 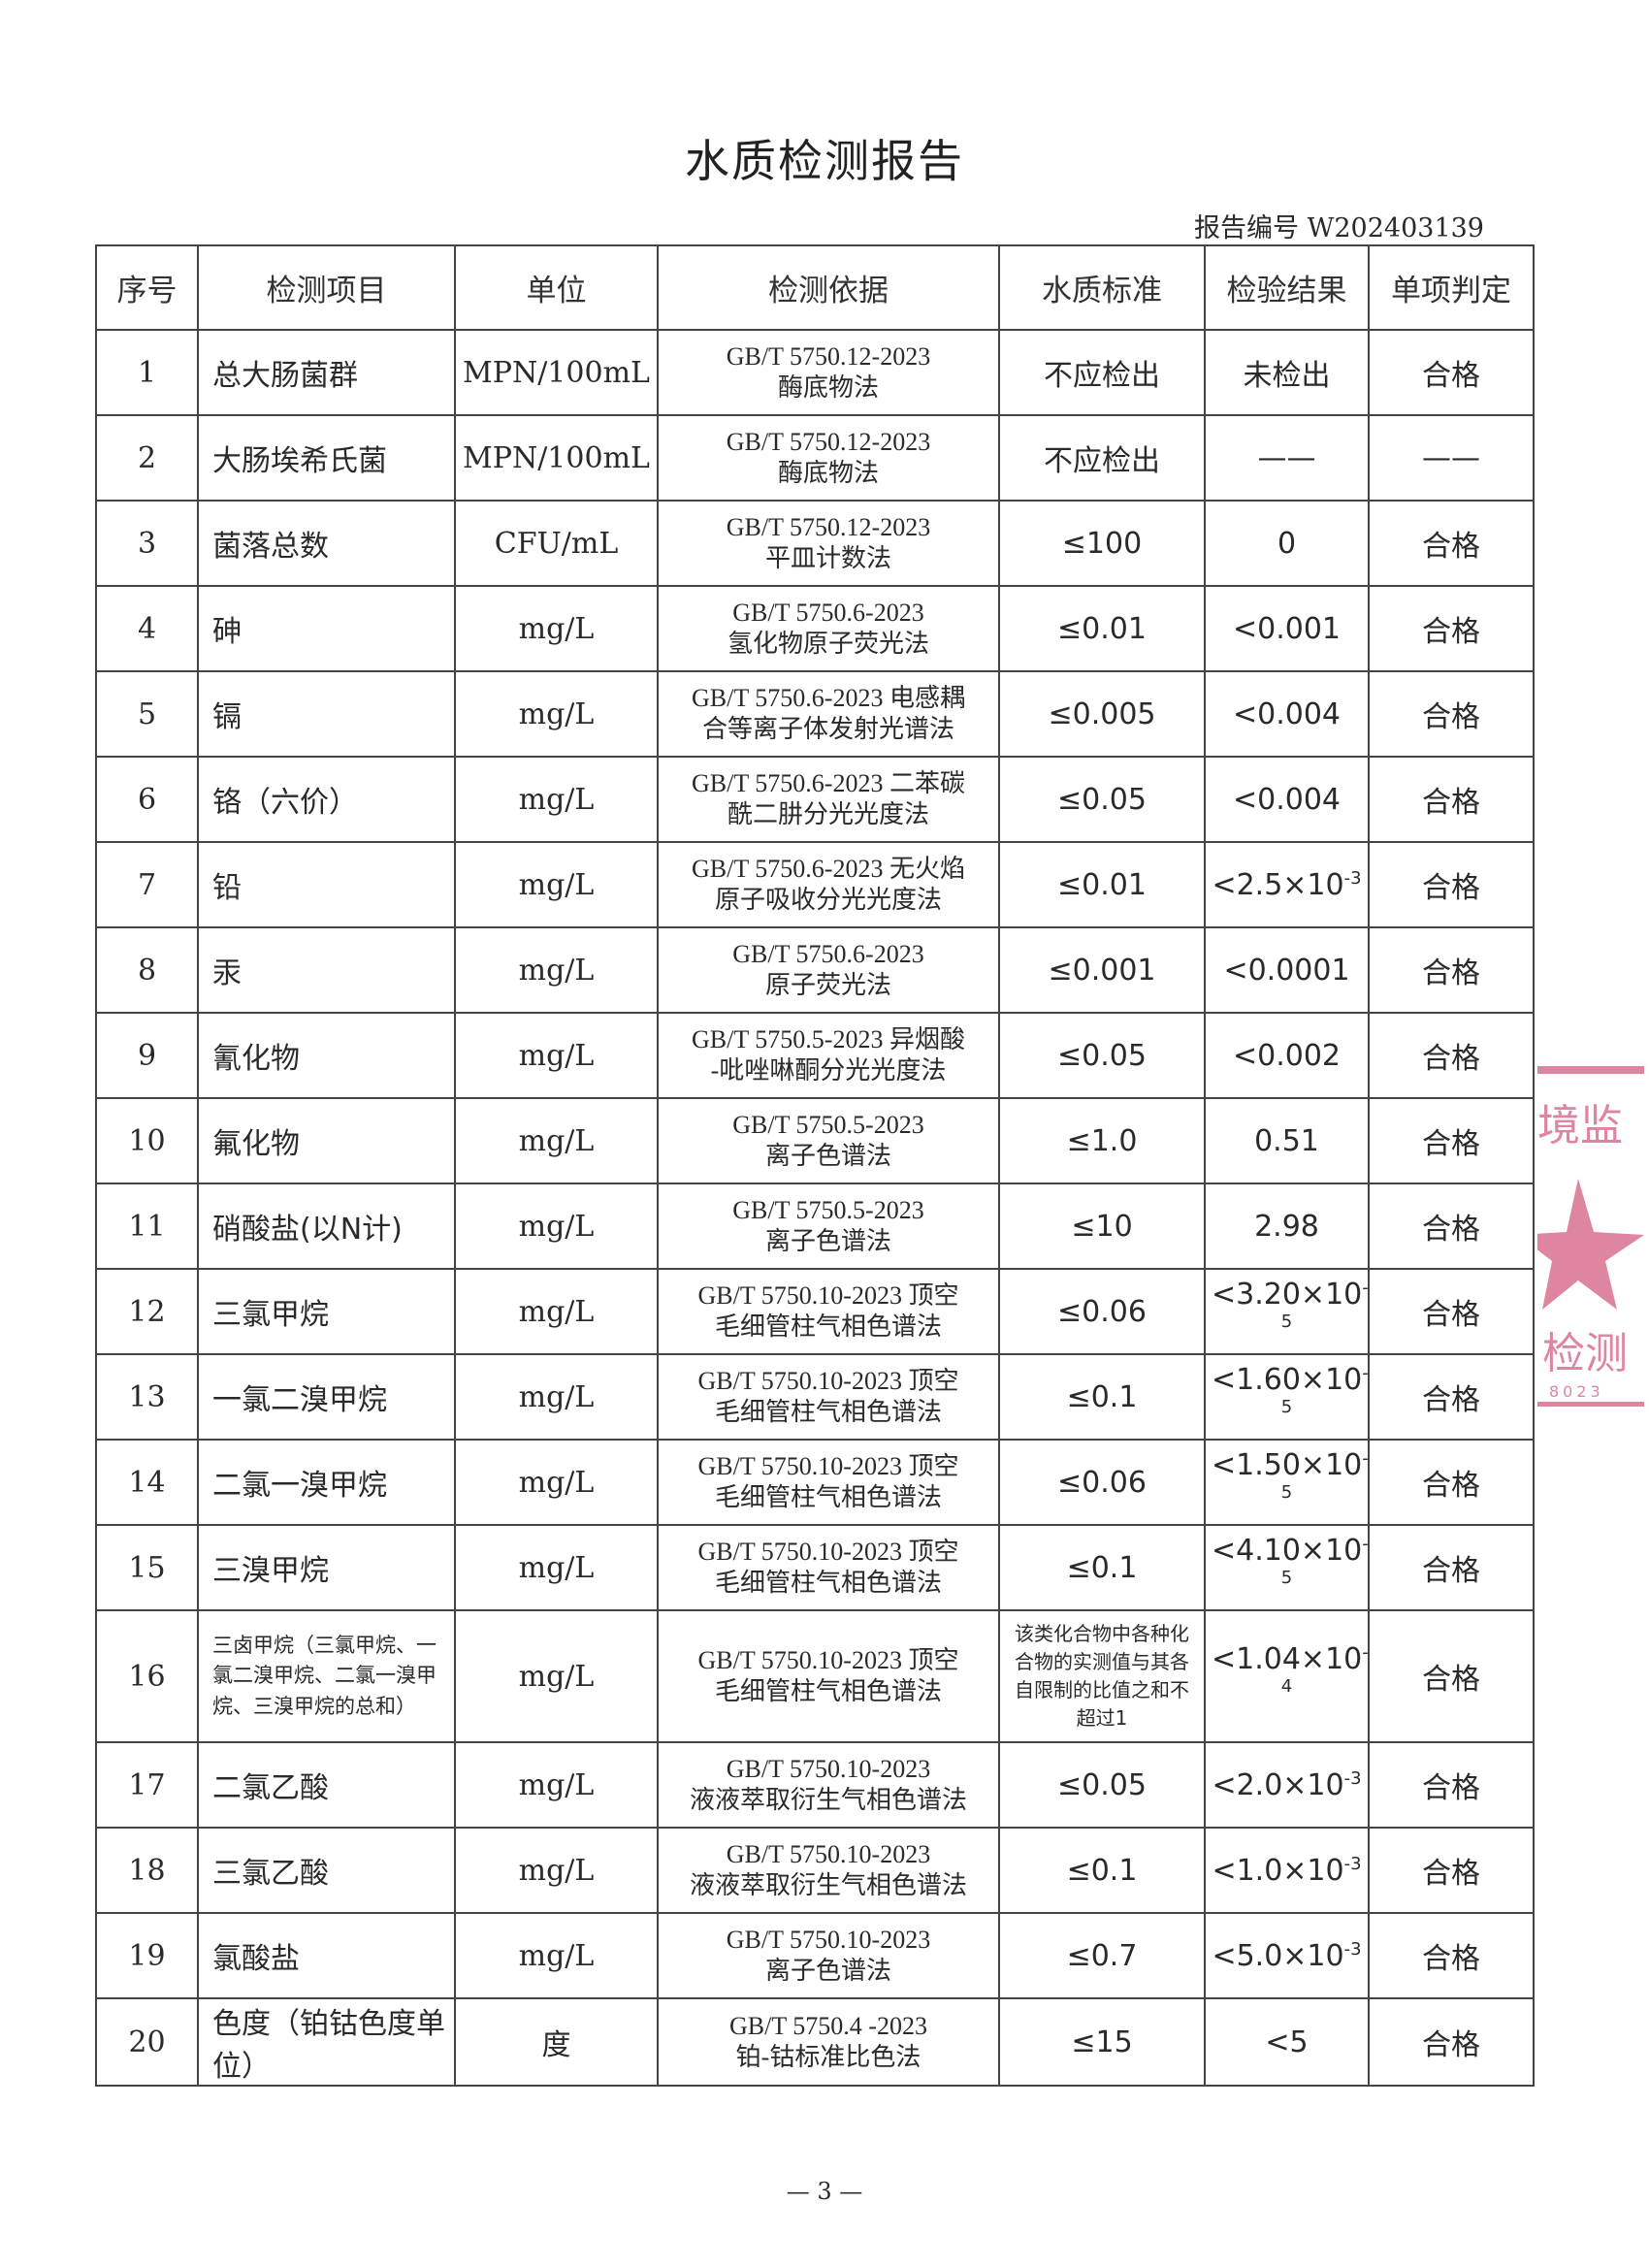 What do you see at coordinates (1287, 372) in the screenshot?
I see `test-result: 未检出` at bounding box center [1287, 372].